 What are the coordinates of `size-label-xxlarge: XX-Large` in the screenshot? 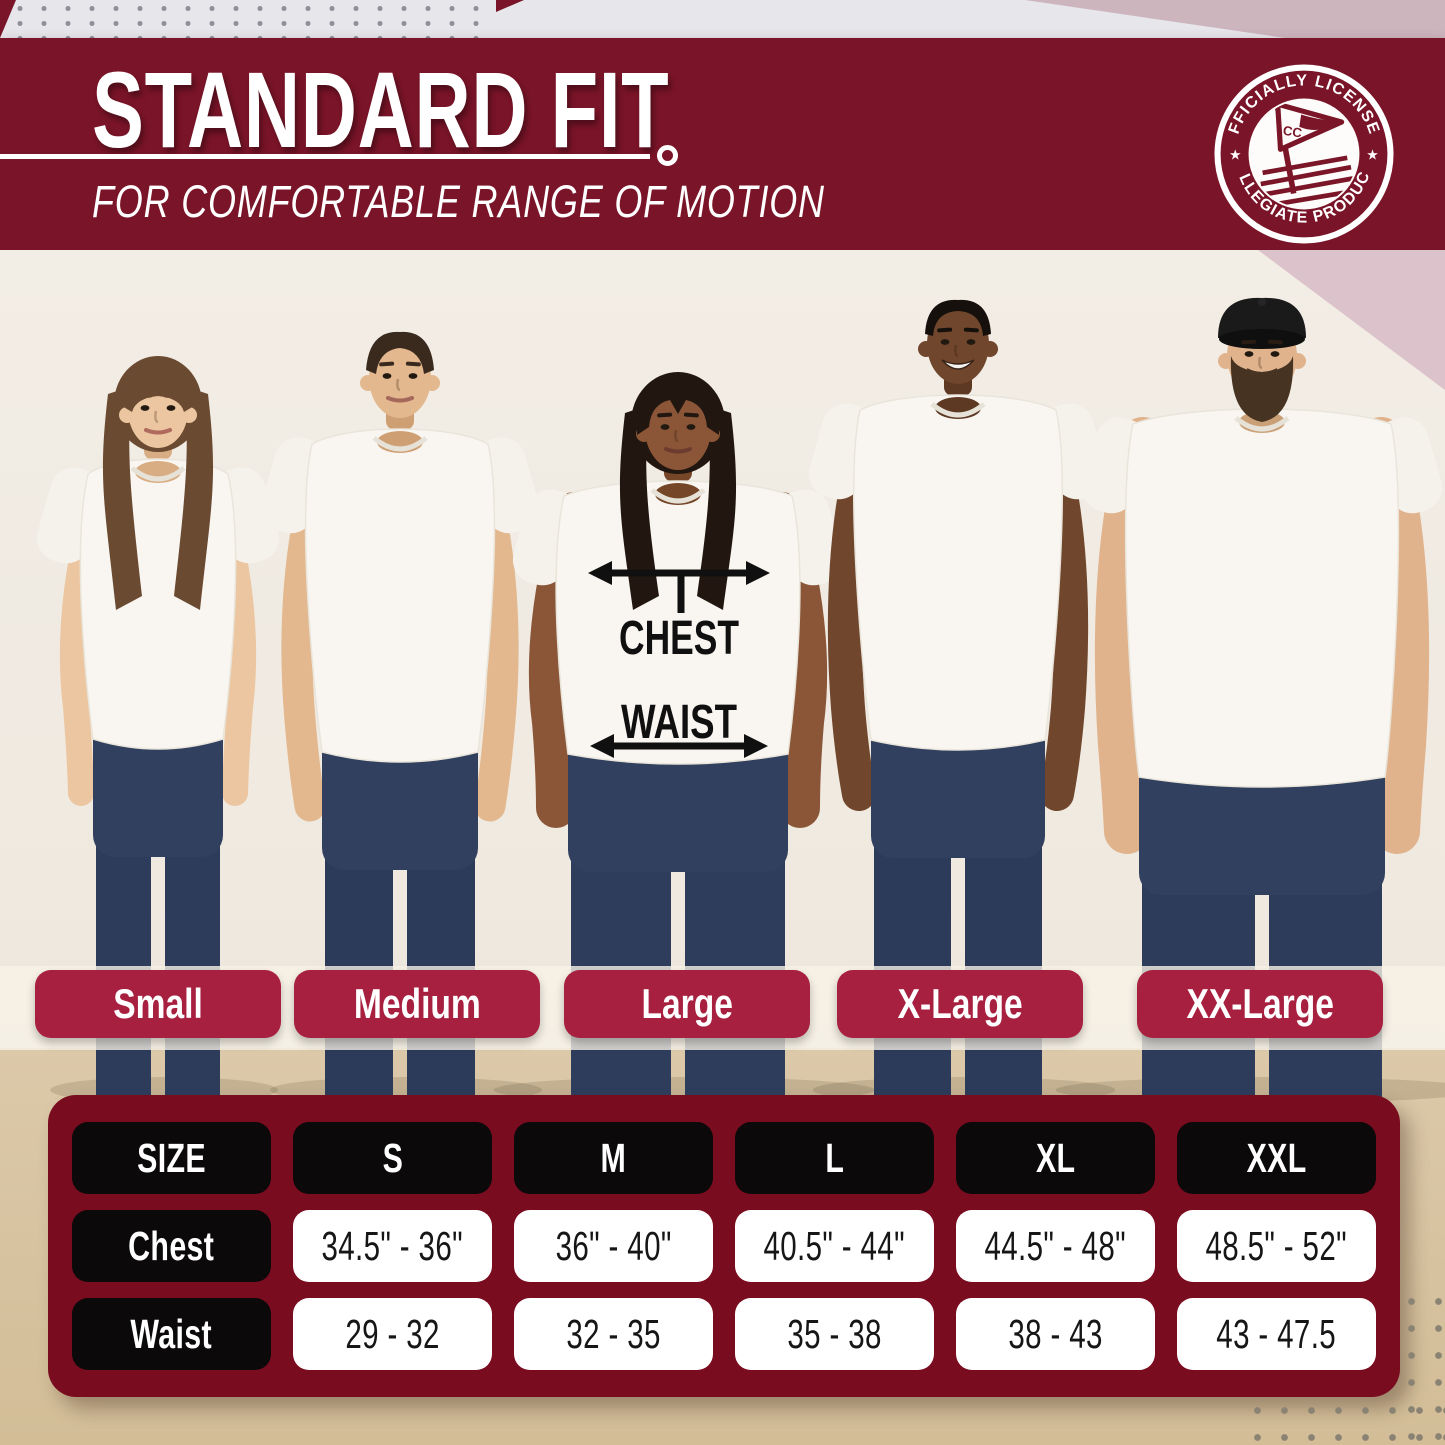 It's located at (1260, 1004).